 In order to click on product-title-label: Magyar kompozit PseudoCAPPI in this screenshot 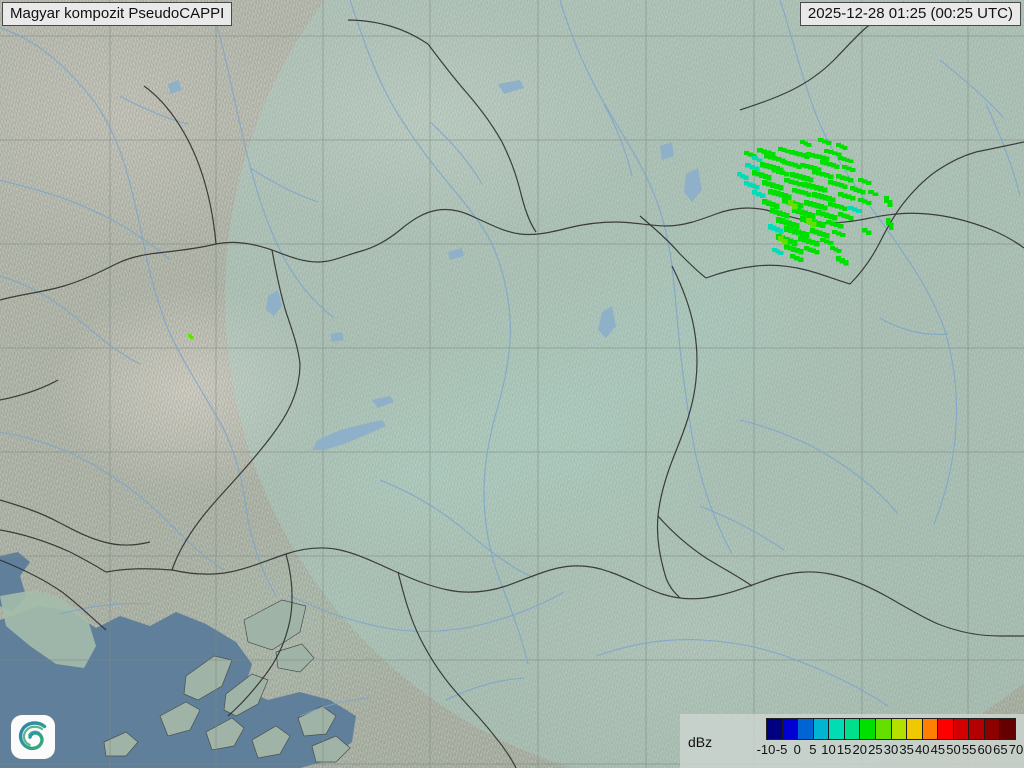, I will do `click(117, 14)`.